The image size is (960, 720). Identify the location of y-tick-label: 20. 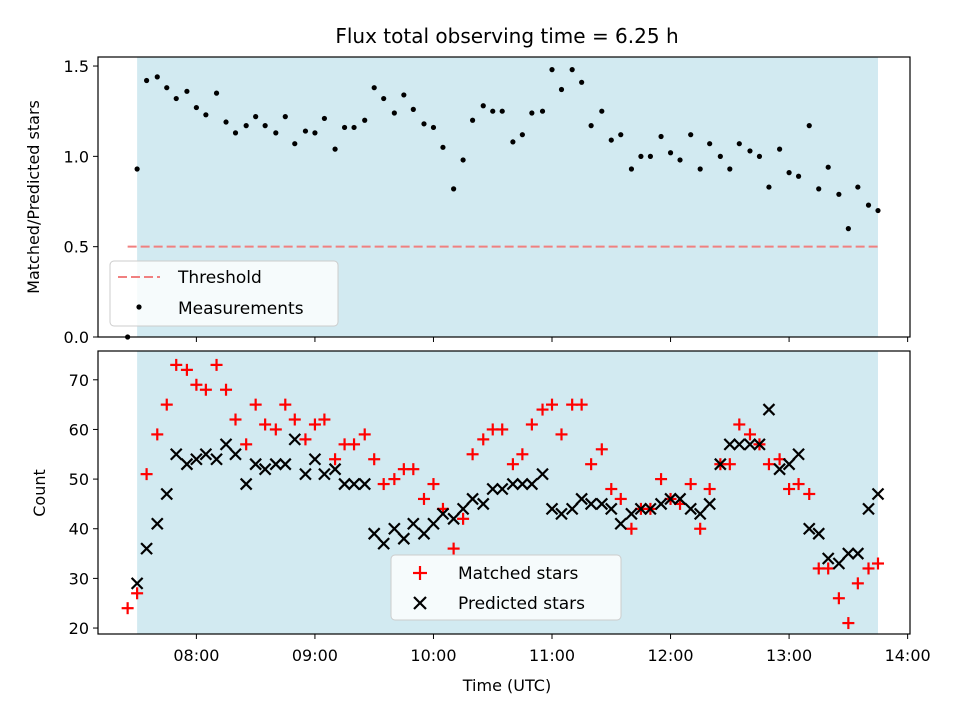
(79, 628).